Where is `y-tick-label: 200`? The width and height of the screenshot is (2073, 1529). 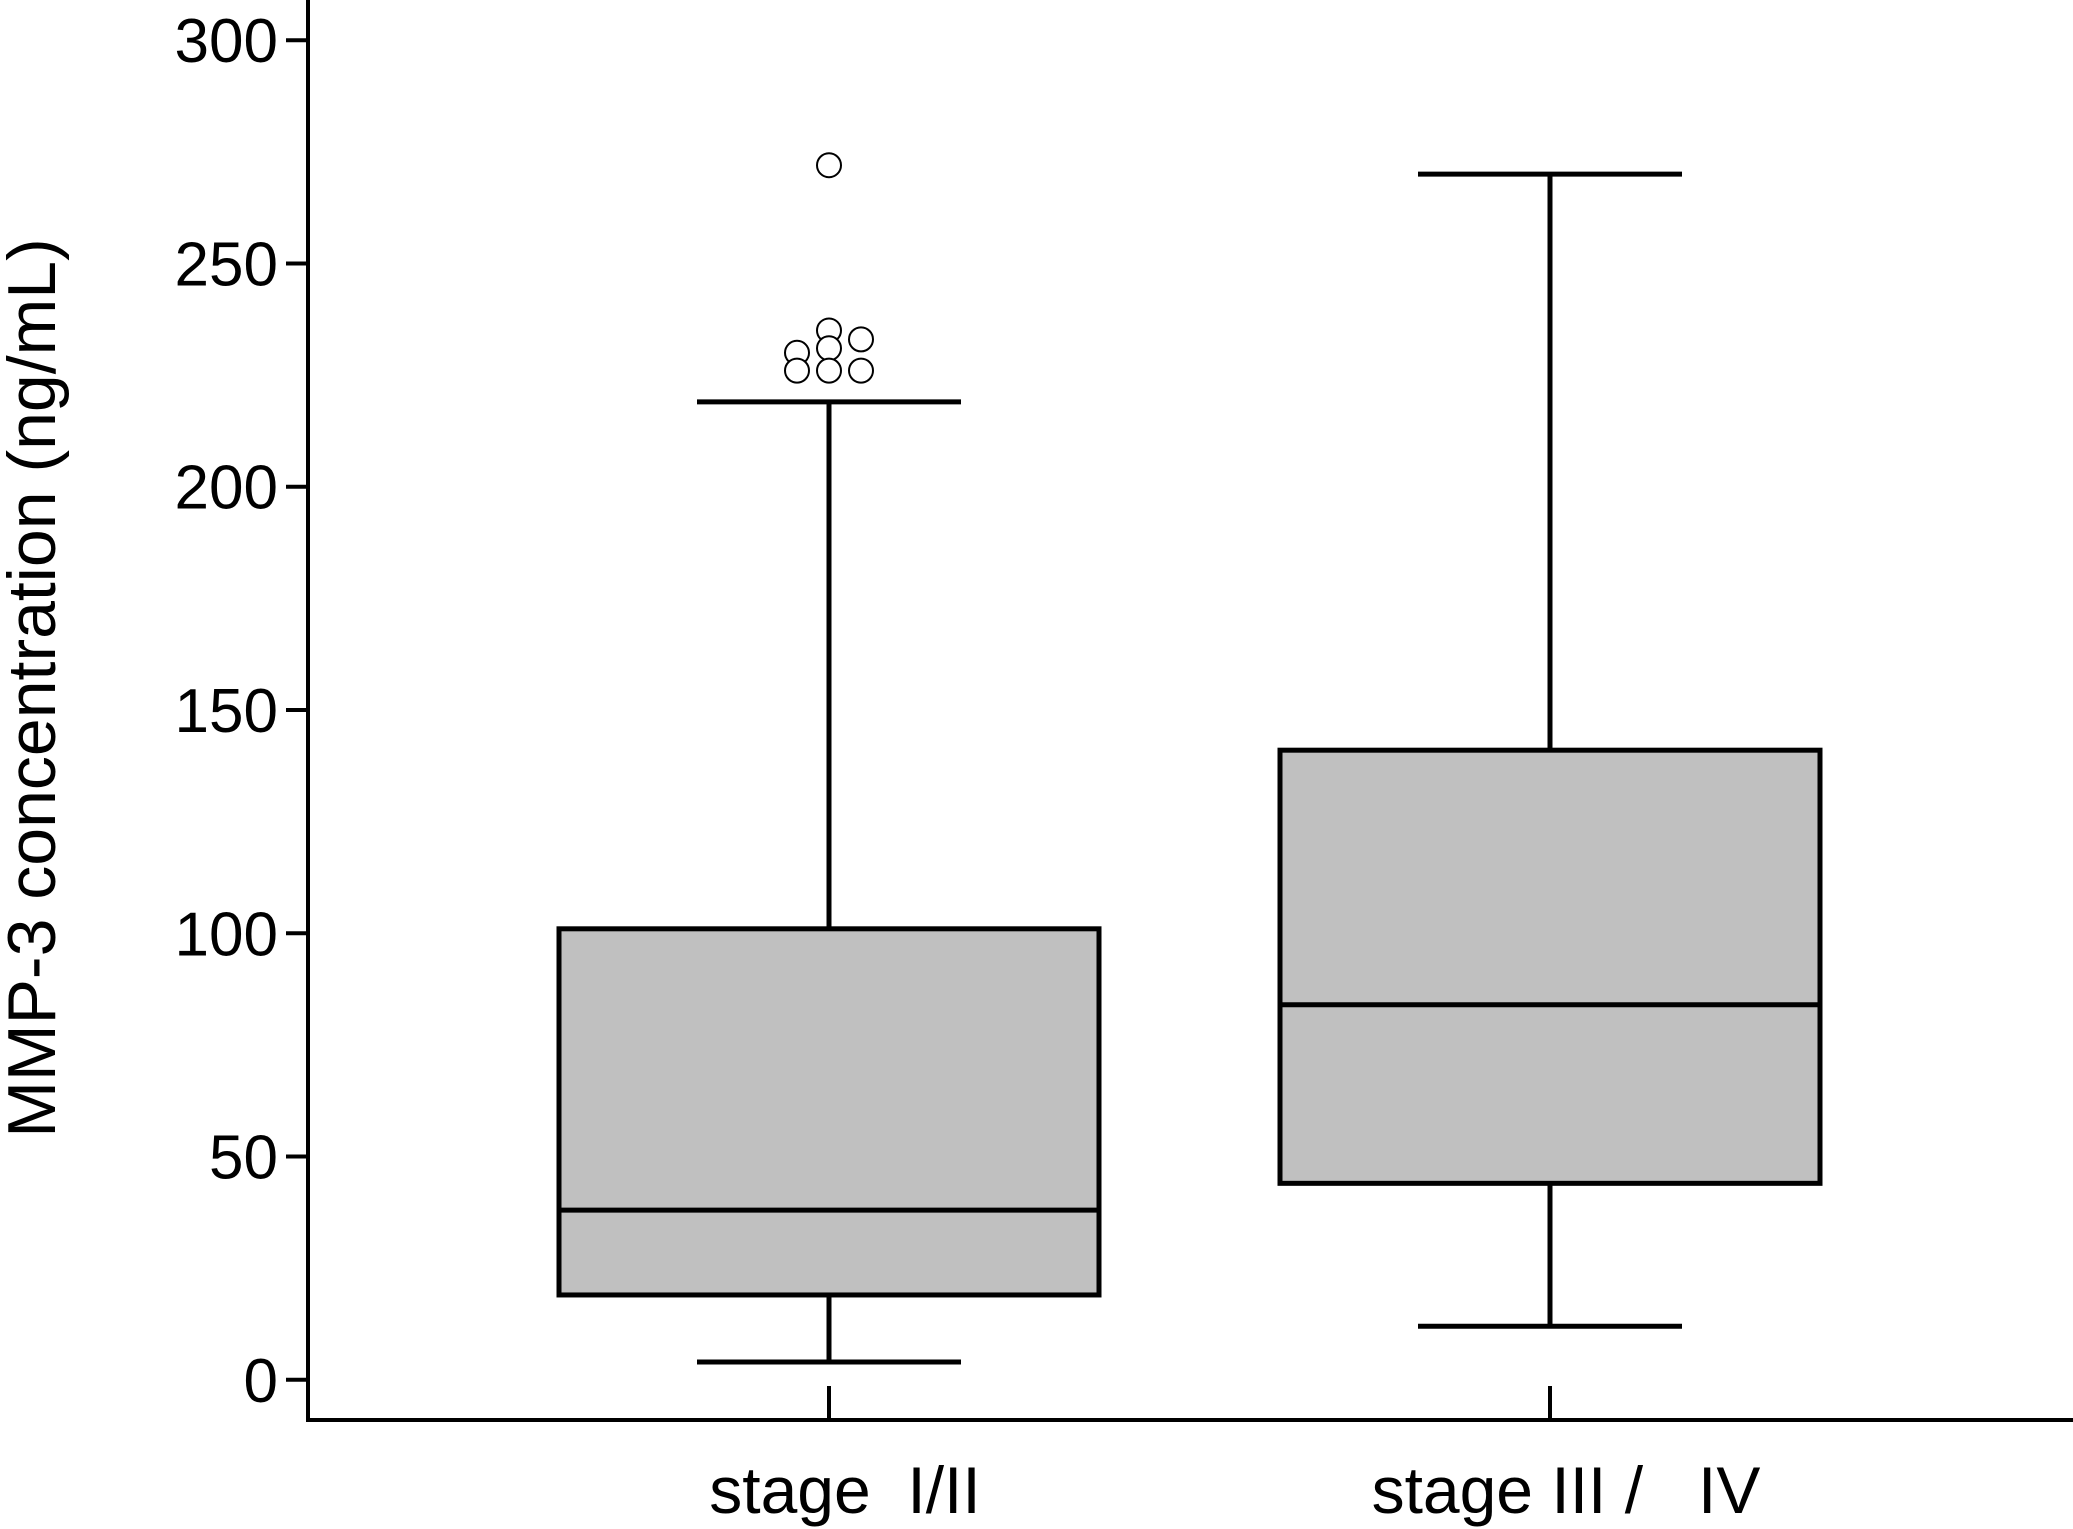 y-tick-label: 200 is located at coordinates (226, 488).